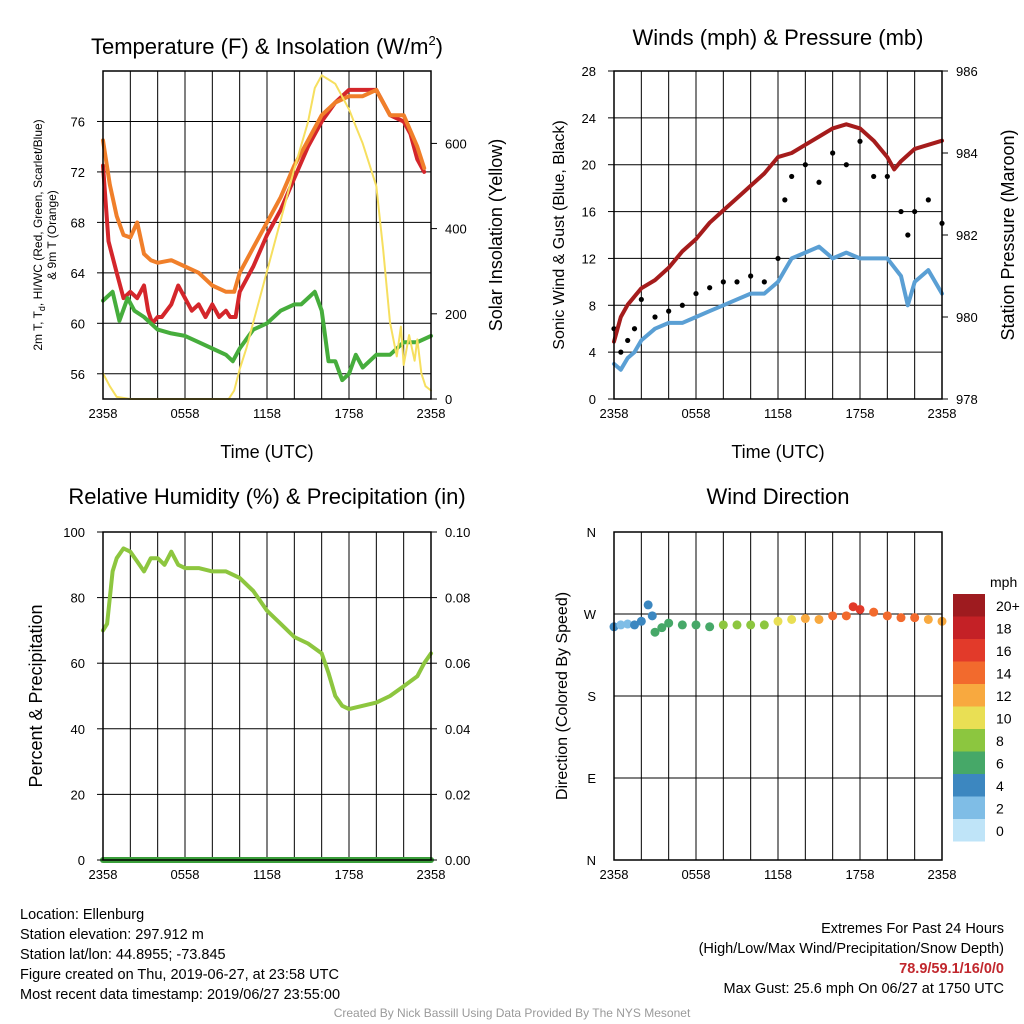 The width and height of the screenshot is (1024, 1024). What do you see at coordinates (36, 695) in the screenshot?
I see `rh-ylabel-left: Percent & Precipitation` at bounding box center [36, 695].